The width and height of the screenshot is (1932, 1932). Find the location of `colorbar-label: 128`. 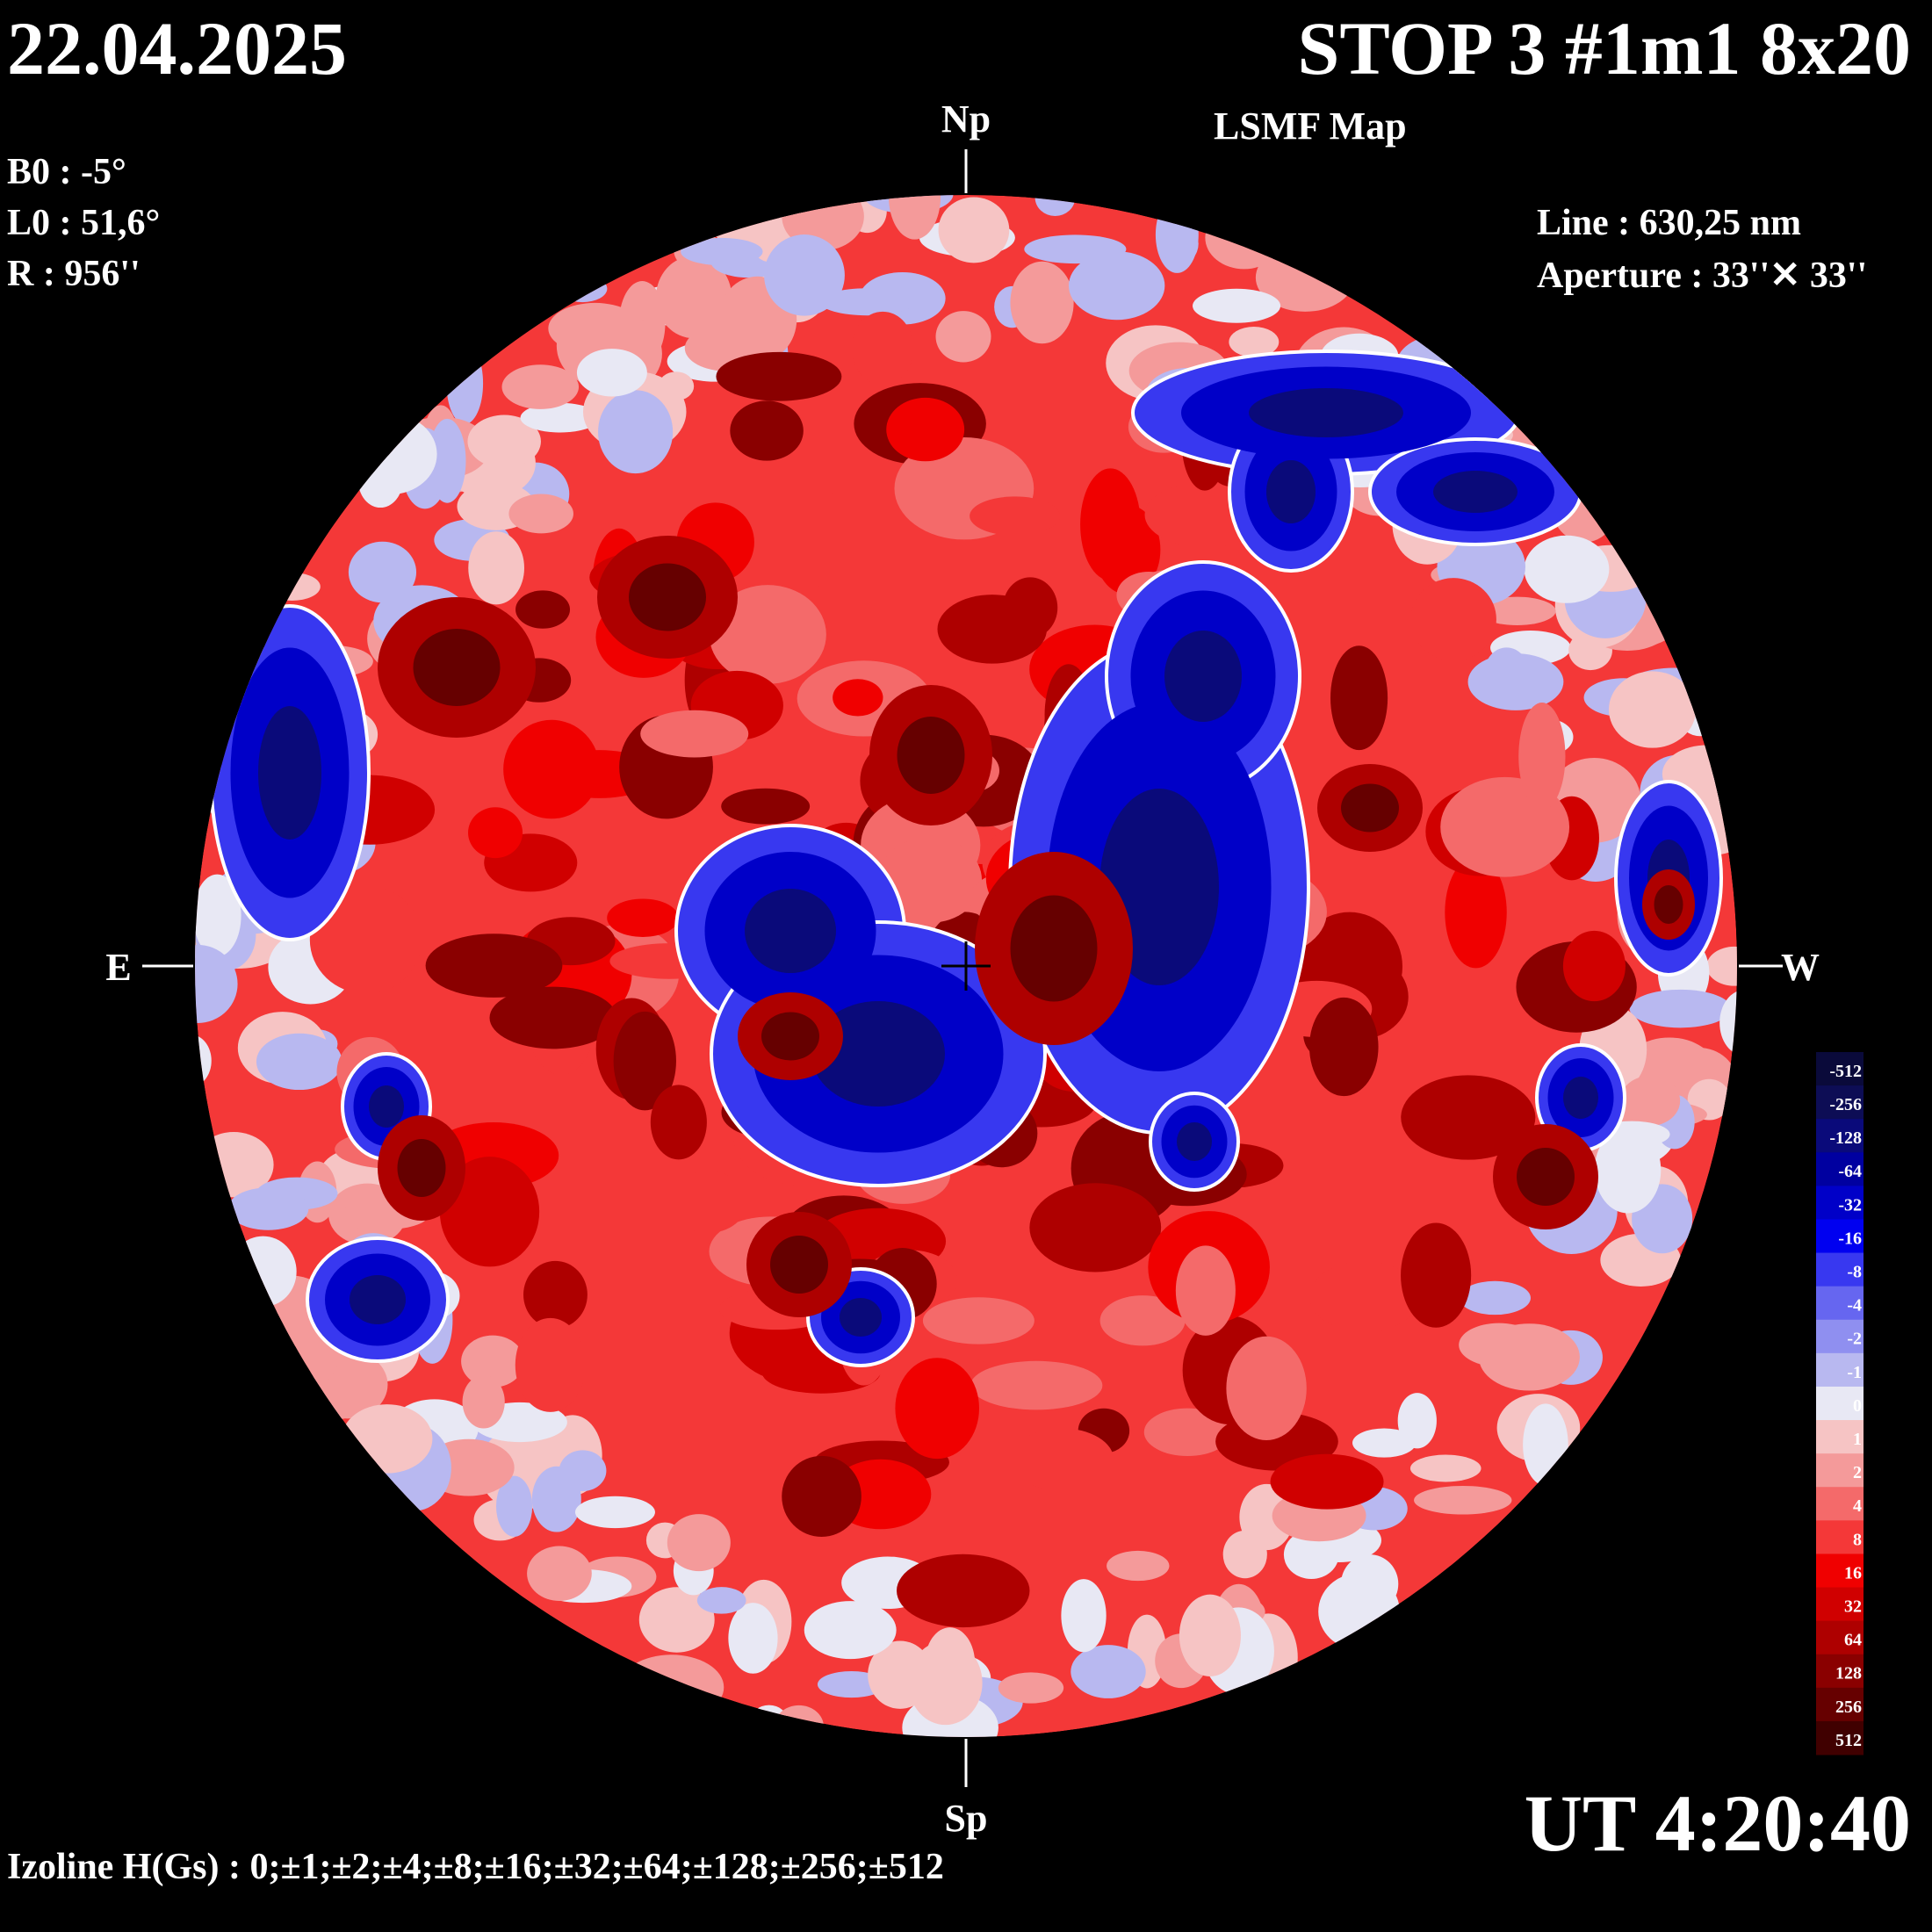

colorbar-label: 128 is located at coordinates (1848, 1674).